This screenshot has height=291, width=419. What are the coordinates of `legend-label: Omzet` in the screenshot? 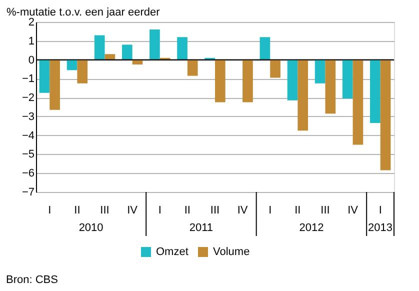 It's located at (172, 252).